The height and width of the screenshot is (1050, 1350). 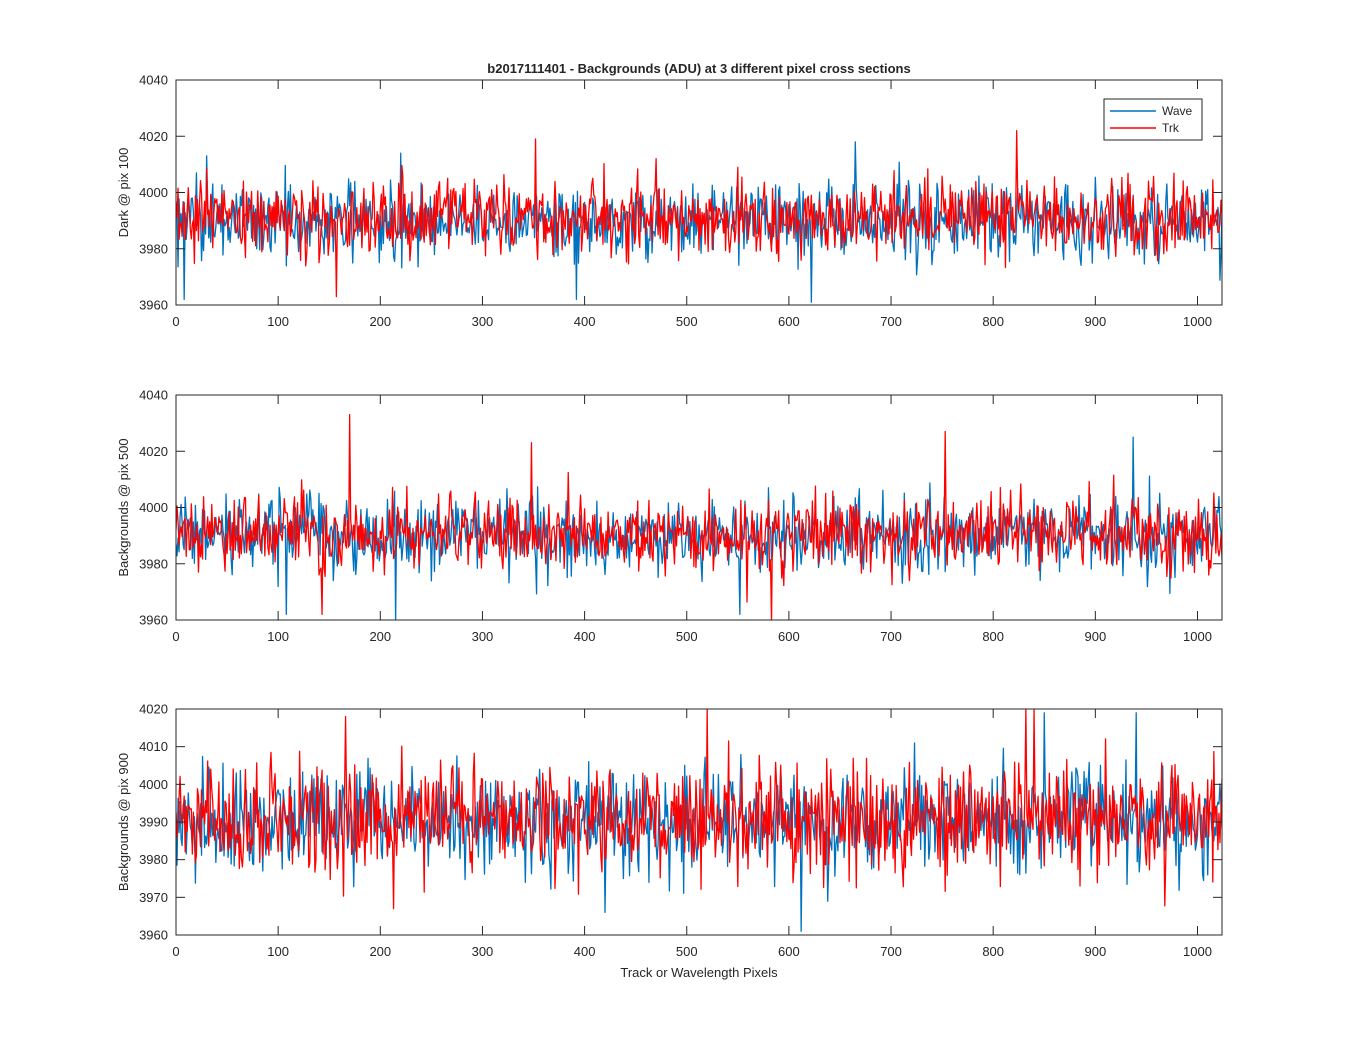 I want to click on y-tick-label: 4010, so click(x=153, y=746).